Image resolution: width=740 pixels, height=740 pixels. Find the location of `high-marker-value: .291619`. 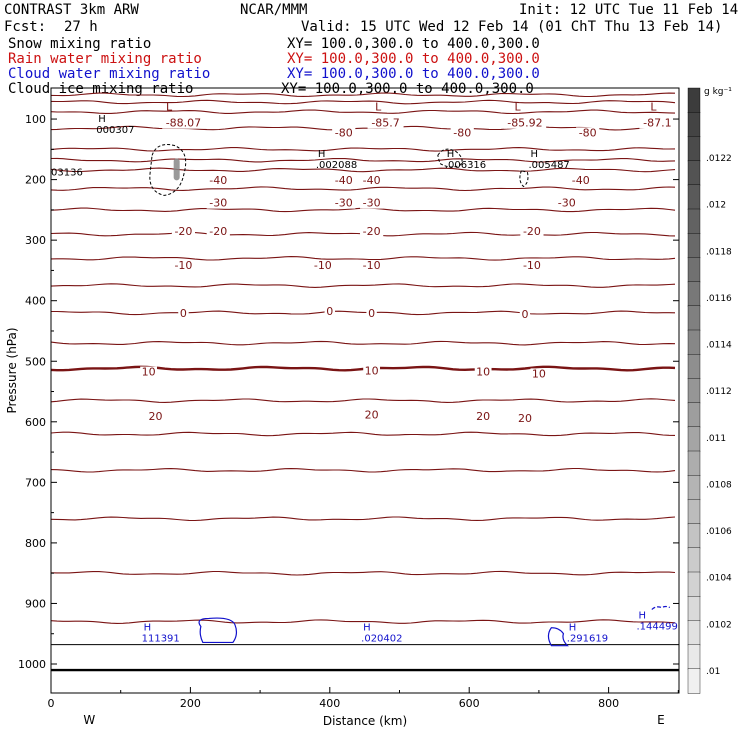

high-marker-value: .291619 is located at coordinates (587, 639).